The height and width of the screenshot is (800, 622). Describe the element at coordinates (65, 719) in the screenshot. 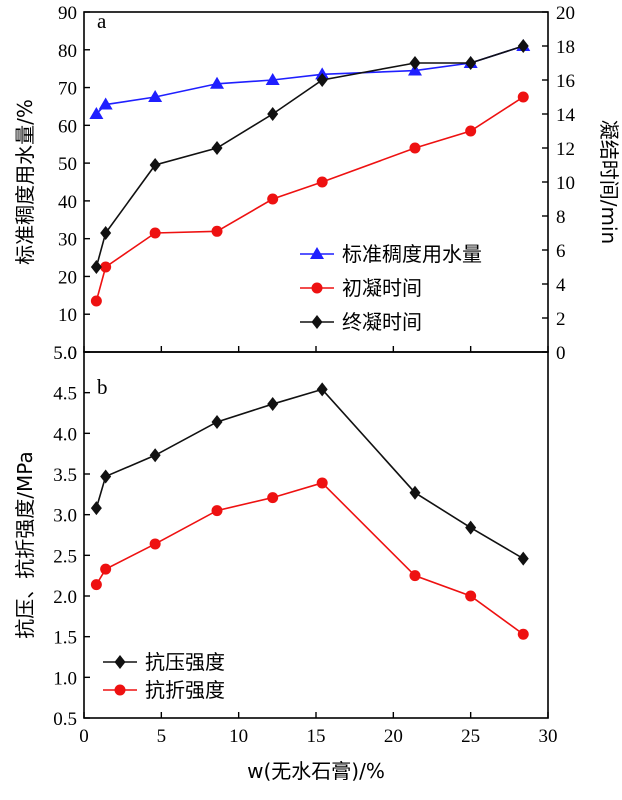

I see `panel-b-y-tick-label: 0.5` at that location.